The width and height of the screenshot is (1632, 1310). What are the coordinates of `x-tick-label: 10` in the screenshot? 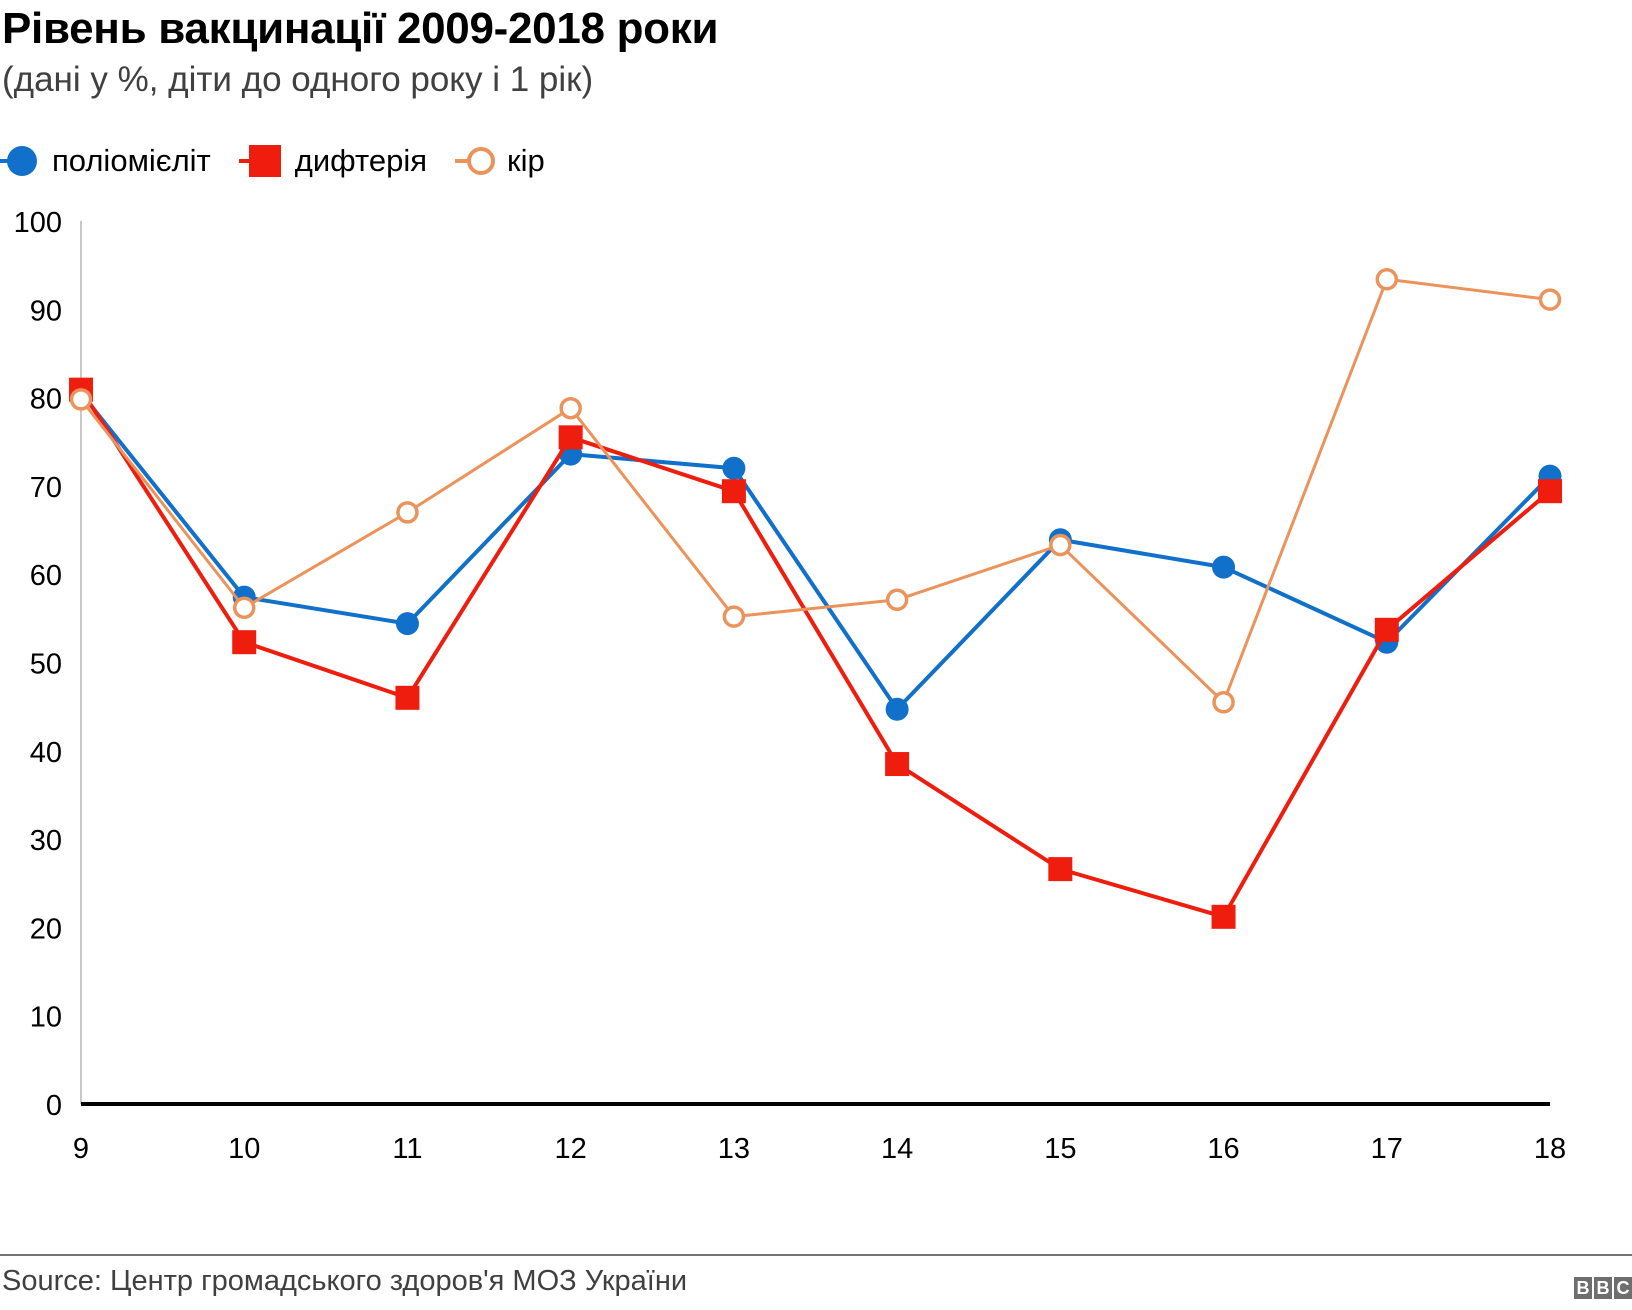 It's located at (244, 1149).